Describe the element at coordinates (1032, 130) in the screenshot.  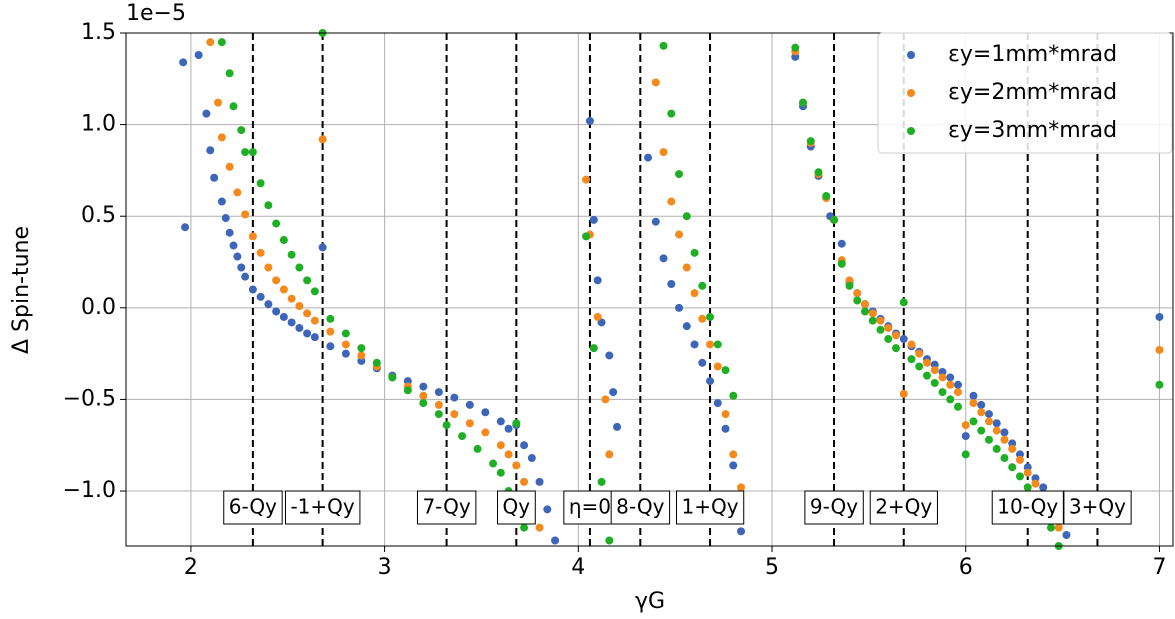
I see `legend-label: εy=3mm*mrad` at that location.